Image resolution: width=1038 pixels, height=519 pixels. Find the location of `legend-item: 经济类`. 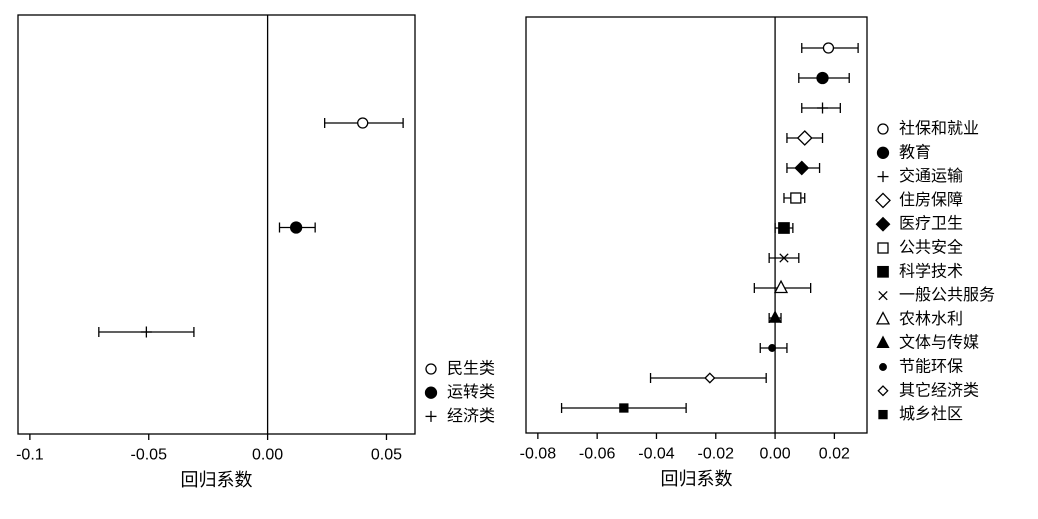

legend-item: 经济类 is located at coordinates (460, 416).